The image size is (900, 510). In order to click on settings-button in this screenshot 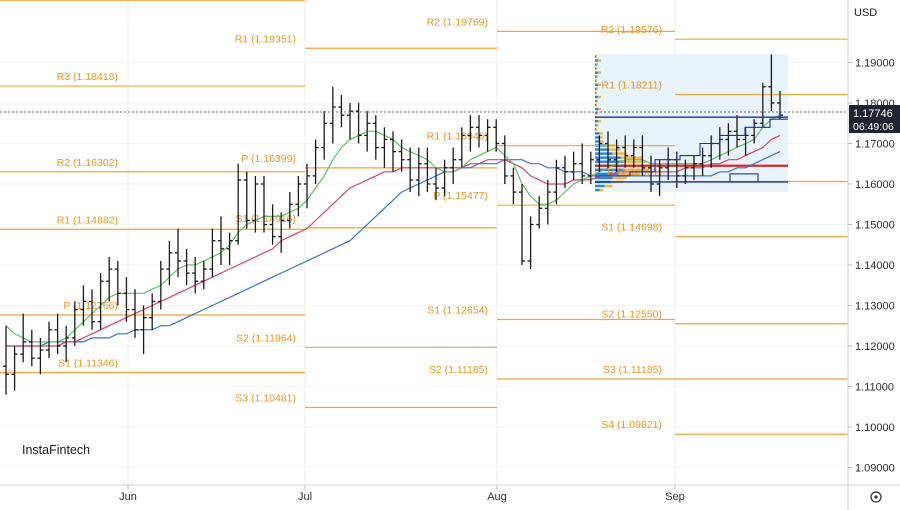, I will do `click(876, 497)`.